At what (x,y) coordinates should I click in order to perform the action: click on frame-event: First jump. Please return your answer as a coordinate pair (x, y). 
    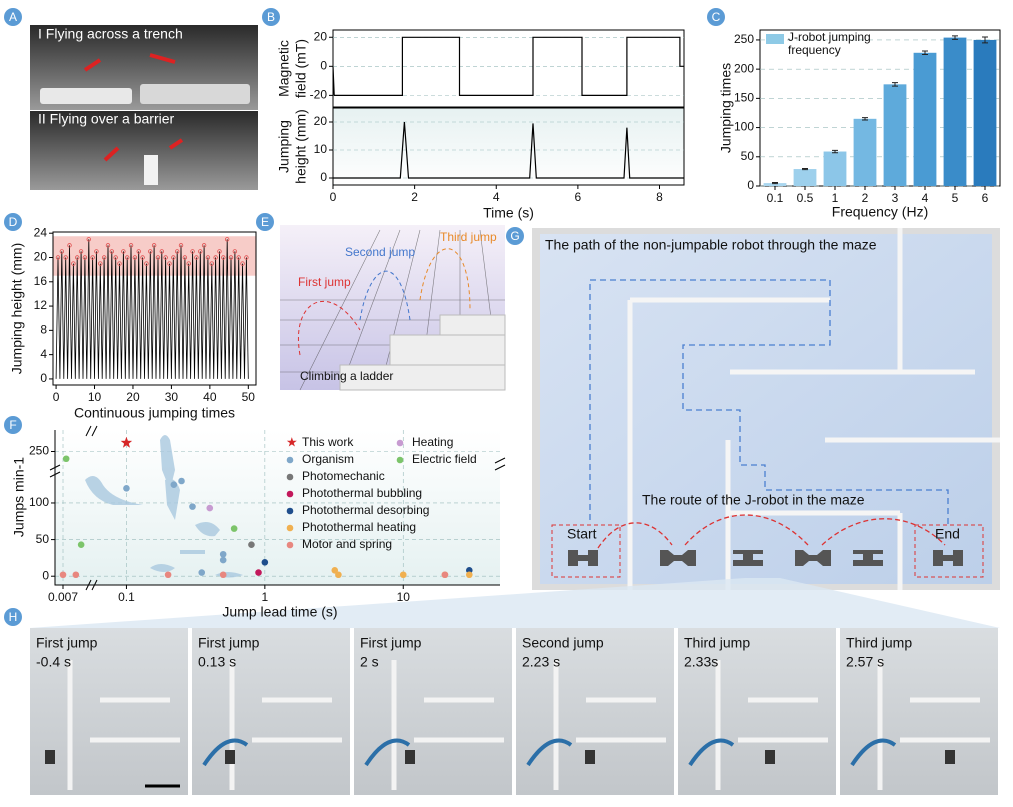
    Looking at the image, I should click on (229, 643).